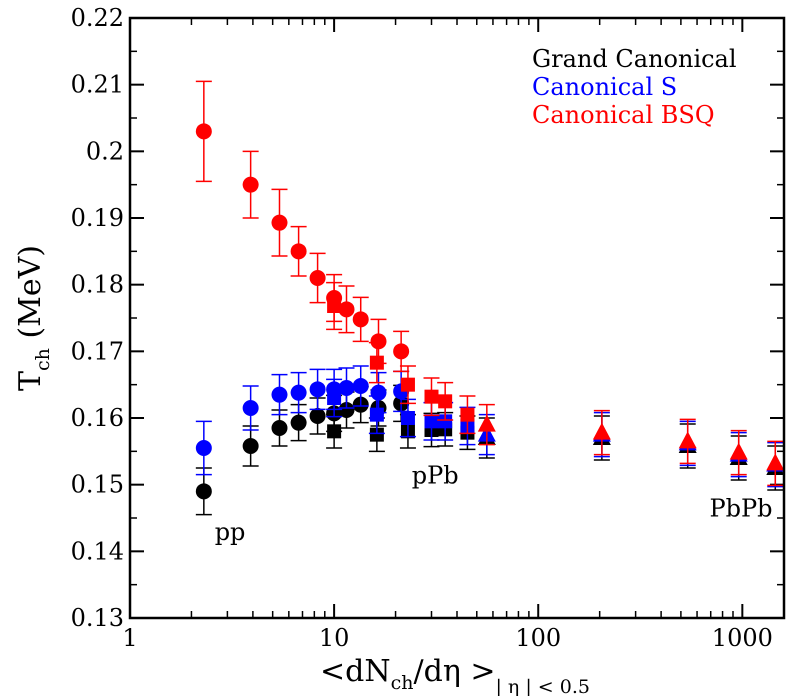  Describe the element at coordinates (97, 485) in the screenshot. I see `y-tick-label: 0.15` at that location.